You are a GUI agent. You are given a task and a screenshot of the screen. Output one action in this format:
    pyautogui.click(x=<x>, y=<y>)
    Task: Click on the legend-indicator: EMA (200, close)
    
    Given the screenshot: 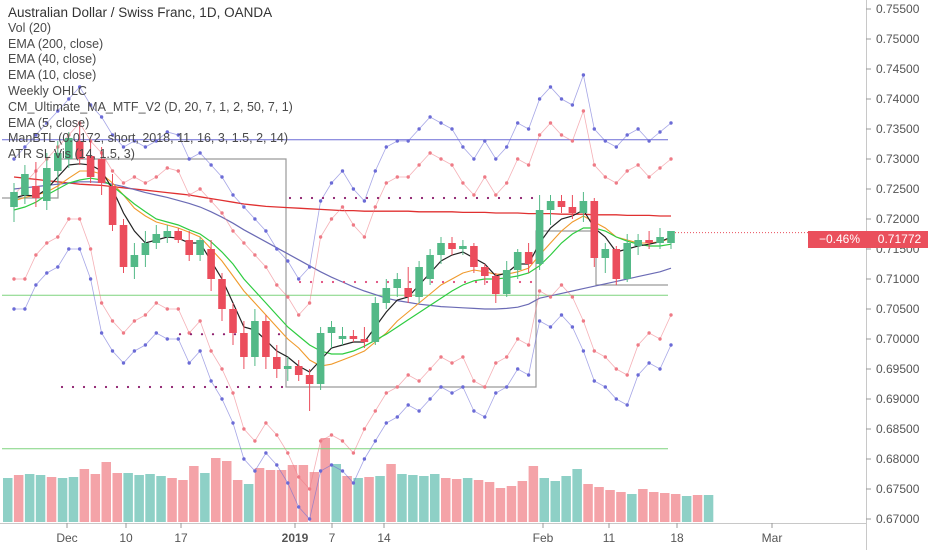 What is the action you would take?
    pyautogui.click(x=56, y=43)
    